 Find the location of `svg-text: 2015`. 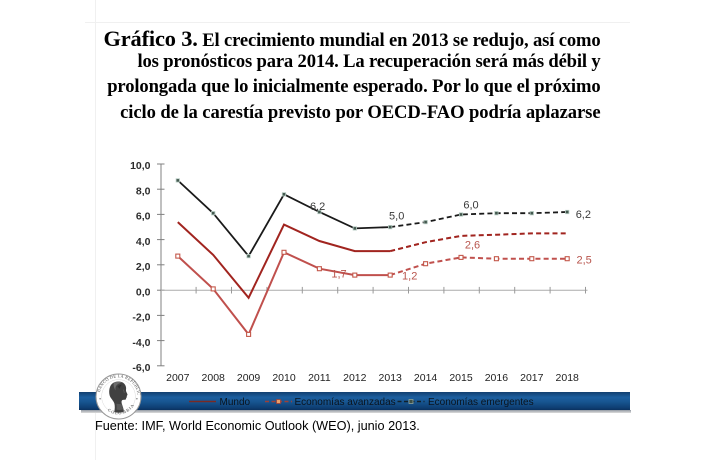

svg-text: 2015 is located at coordinates (461, 378).